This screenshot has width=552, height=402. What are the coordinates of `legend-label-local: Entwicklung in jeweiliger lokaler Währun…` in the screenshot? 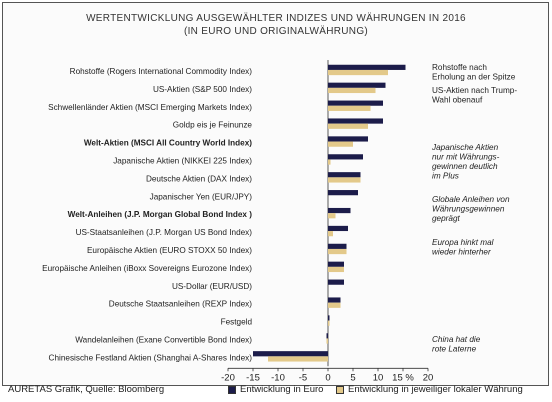 It's located at (435, 389).